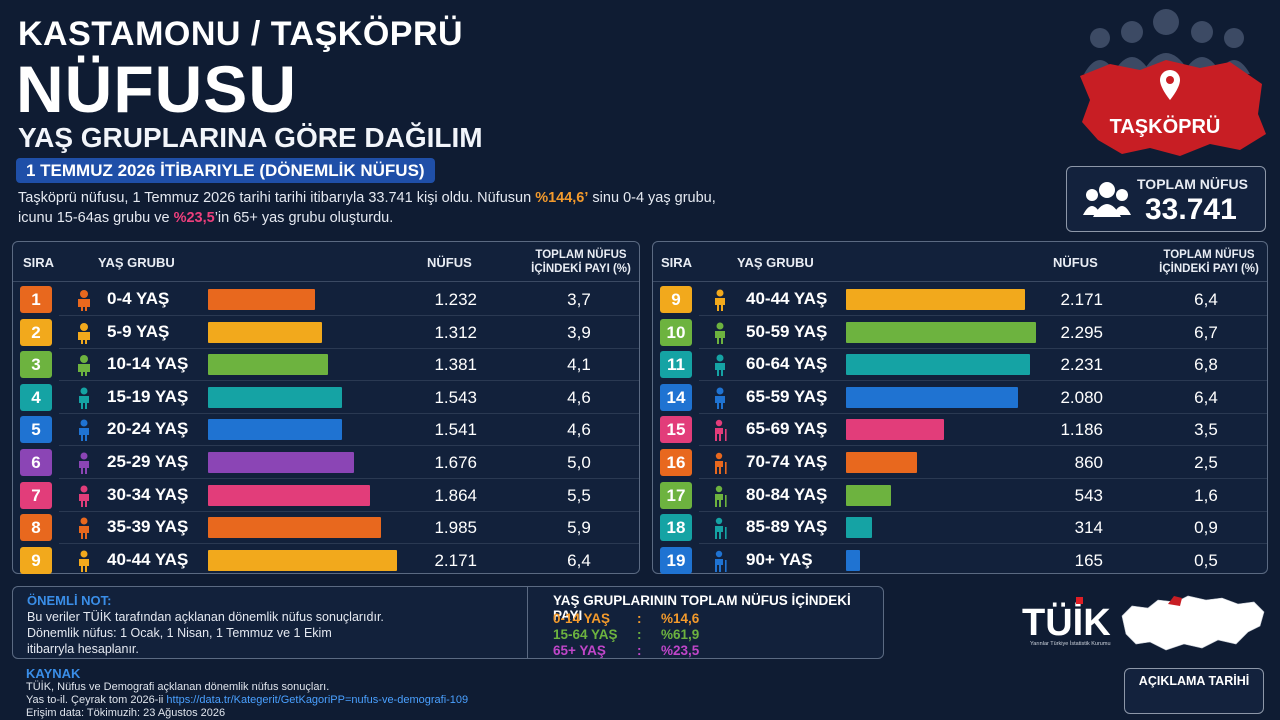  Describe the element at coordinates (579, 462) in the screenshot. I see `share-value: 5,0` at that location.